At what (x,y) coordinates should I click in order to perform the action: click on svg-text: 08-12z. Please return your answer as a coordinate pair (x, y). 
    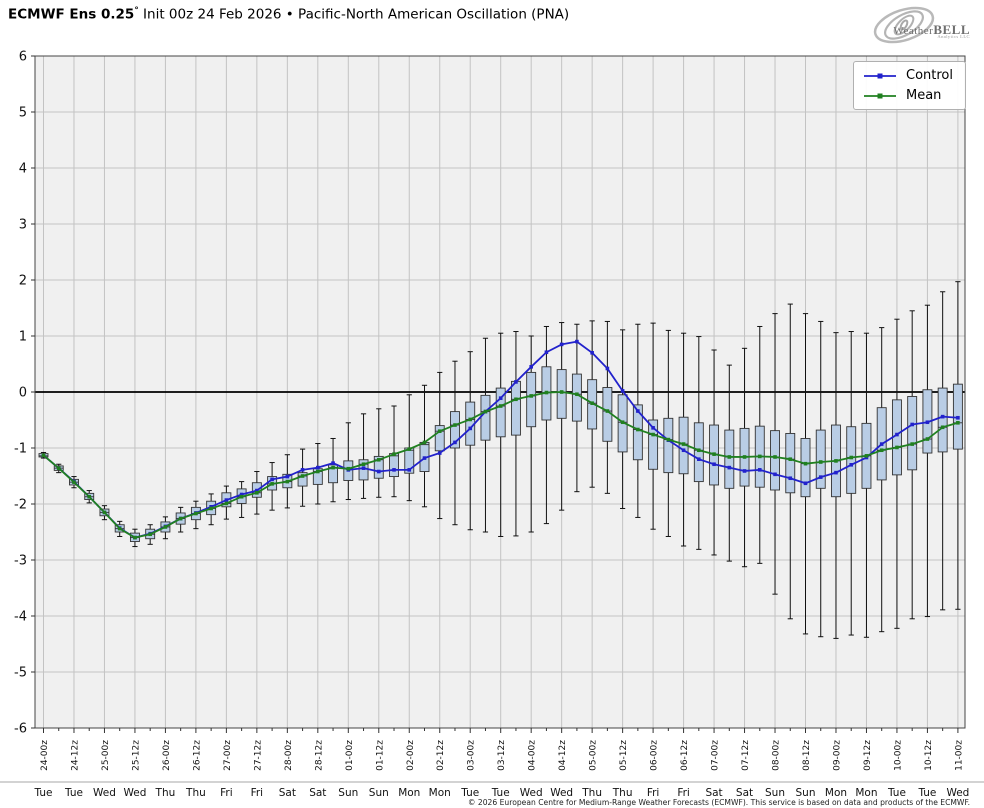
    Looking at the image, I should click on (807, 755).